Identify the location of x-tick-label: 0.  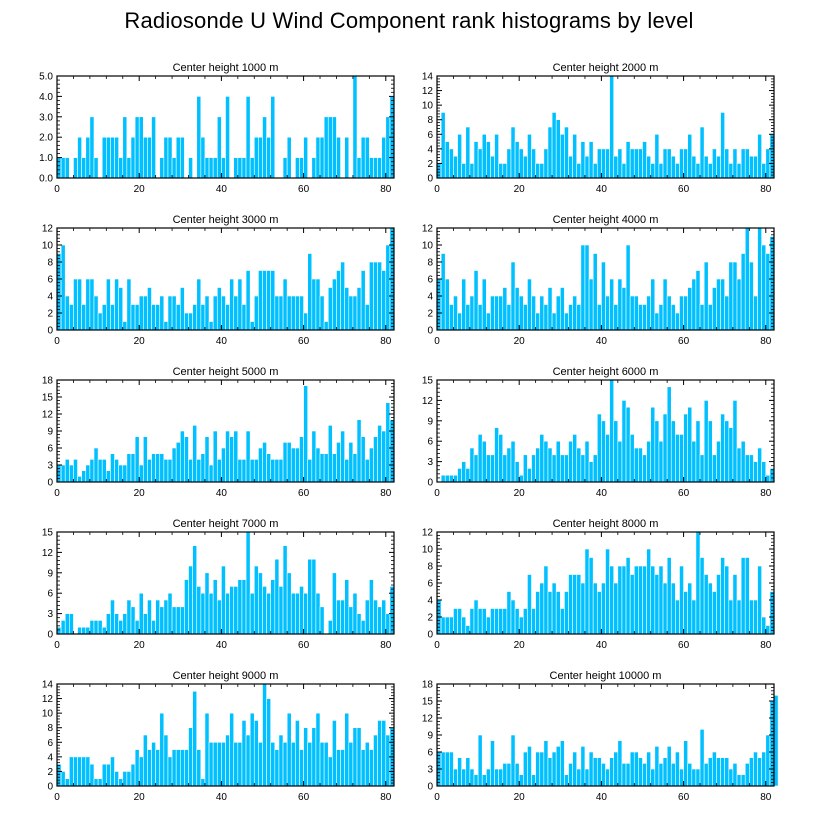
(437, 341).